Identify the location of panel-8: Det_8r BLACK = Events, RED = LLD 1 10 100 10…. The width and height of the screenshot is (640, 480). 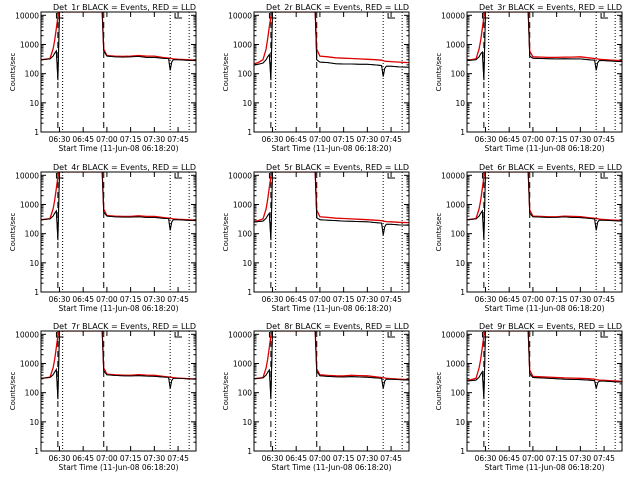
(316, 397).